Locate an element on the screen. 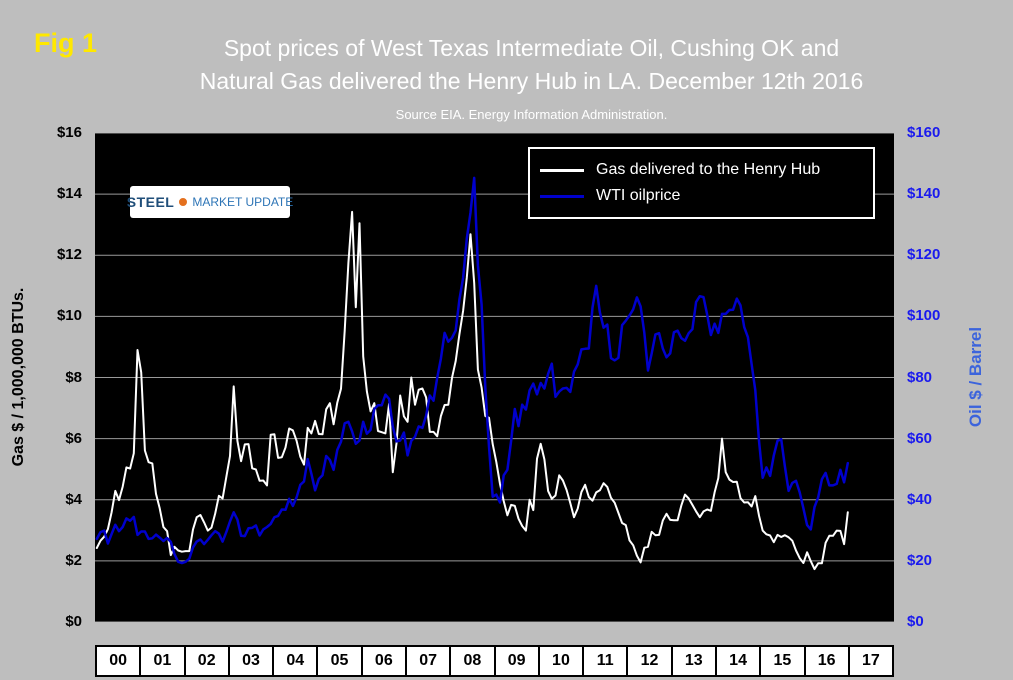  oil-axis-tick-label: $60 is located at coordinates (920, 438).